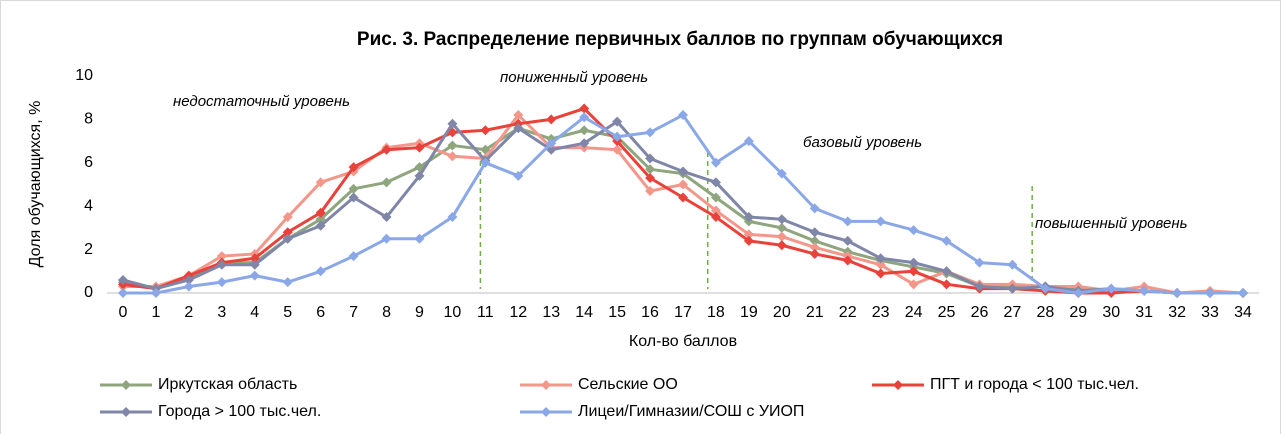  What do you see at coordinates (617, 312) in the screenshot?
I see `x-tick-label: 15` at bounding box center [617, 312].